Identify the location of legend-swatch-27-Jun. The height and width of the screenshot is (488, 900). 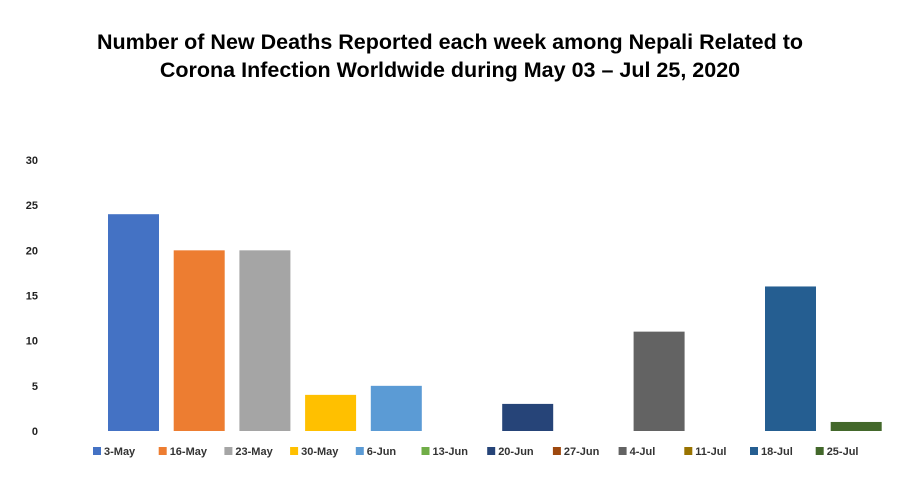
(556, 451).